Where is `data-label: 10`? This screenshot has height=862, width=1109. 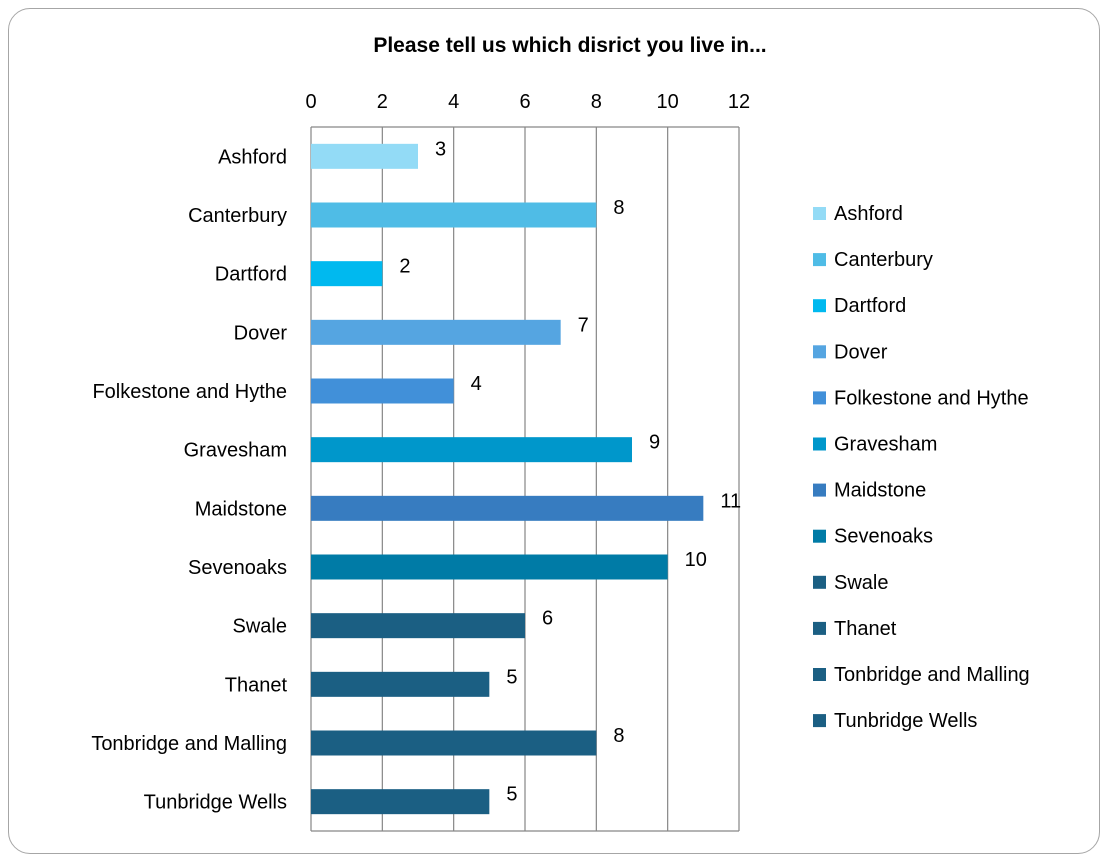 data-label: 10 is located at coordinates (696, 560).